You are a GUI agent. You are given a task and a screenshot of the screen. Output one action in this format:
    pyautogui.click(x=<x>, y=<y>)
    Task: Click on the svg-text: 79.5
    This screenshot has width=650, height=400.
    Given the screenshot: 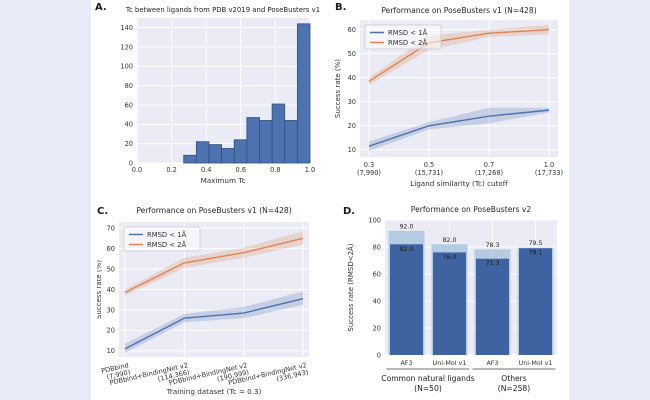 What is the action you would take?
    pyautogui.click(x=536, y=243)
    